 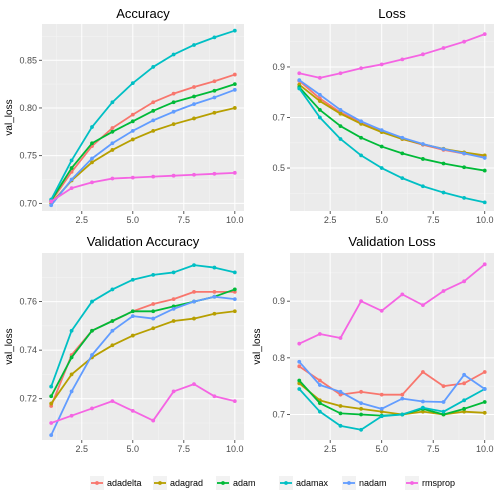 I want to click on legend-label: adagrad, so click(x=186, y=483).